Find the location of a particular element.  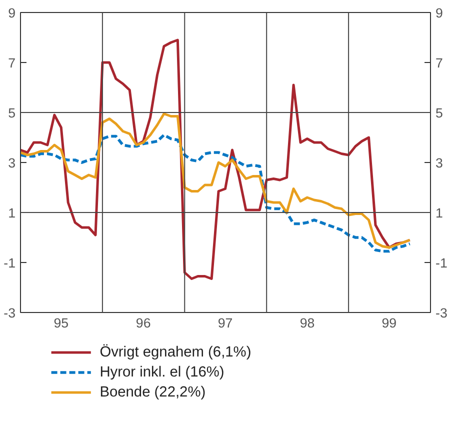

y-tick-label: -1 is located at coordinates (10, 263).